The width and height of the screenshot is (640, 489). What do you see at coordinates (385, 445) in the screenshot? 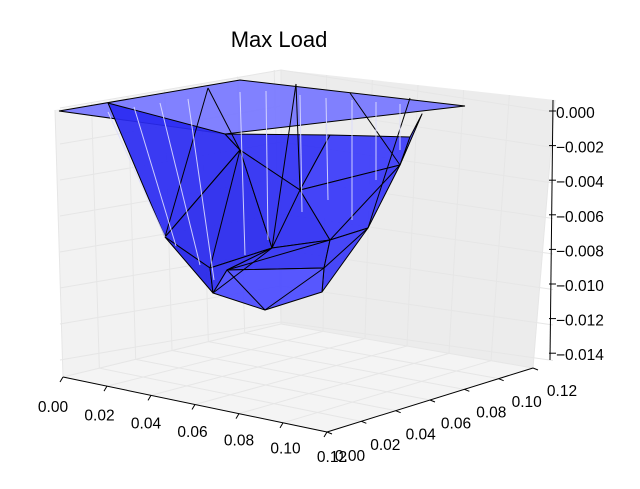
I see `y-tick-label: 0.02` at bounding box center [385, 445].